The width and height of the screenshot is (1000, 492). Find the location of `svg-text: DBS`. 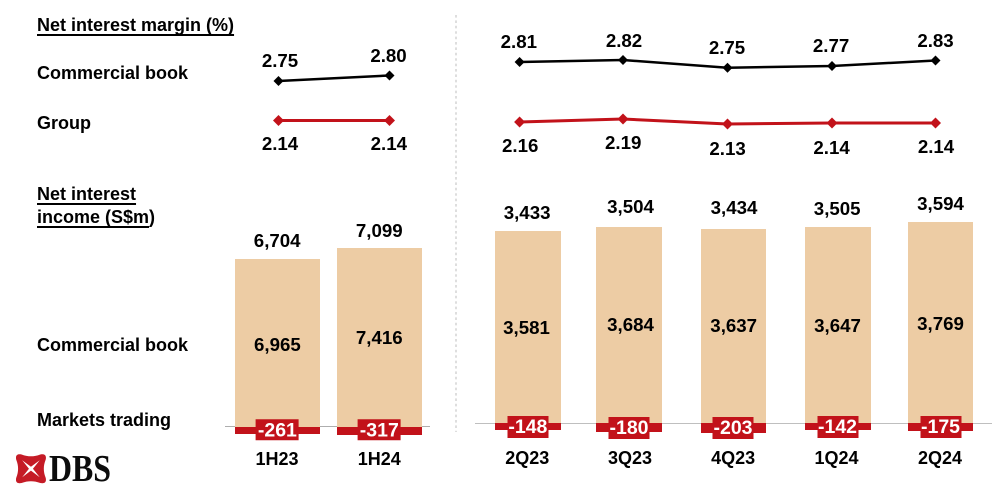

svg-text: DBS is located at coordinates (80, 469).